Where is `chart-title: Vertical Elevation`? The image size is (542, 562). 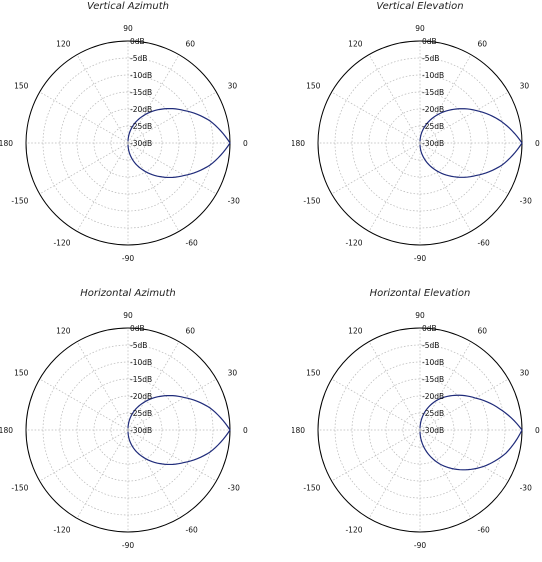
chart-title: Vertical Elevation is located at coordinates (419, 6).